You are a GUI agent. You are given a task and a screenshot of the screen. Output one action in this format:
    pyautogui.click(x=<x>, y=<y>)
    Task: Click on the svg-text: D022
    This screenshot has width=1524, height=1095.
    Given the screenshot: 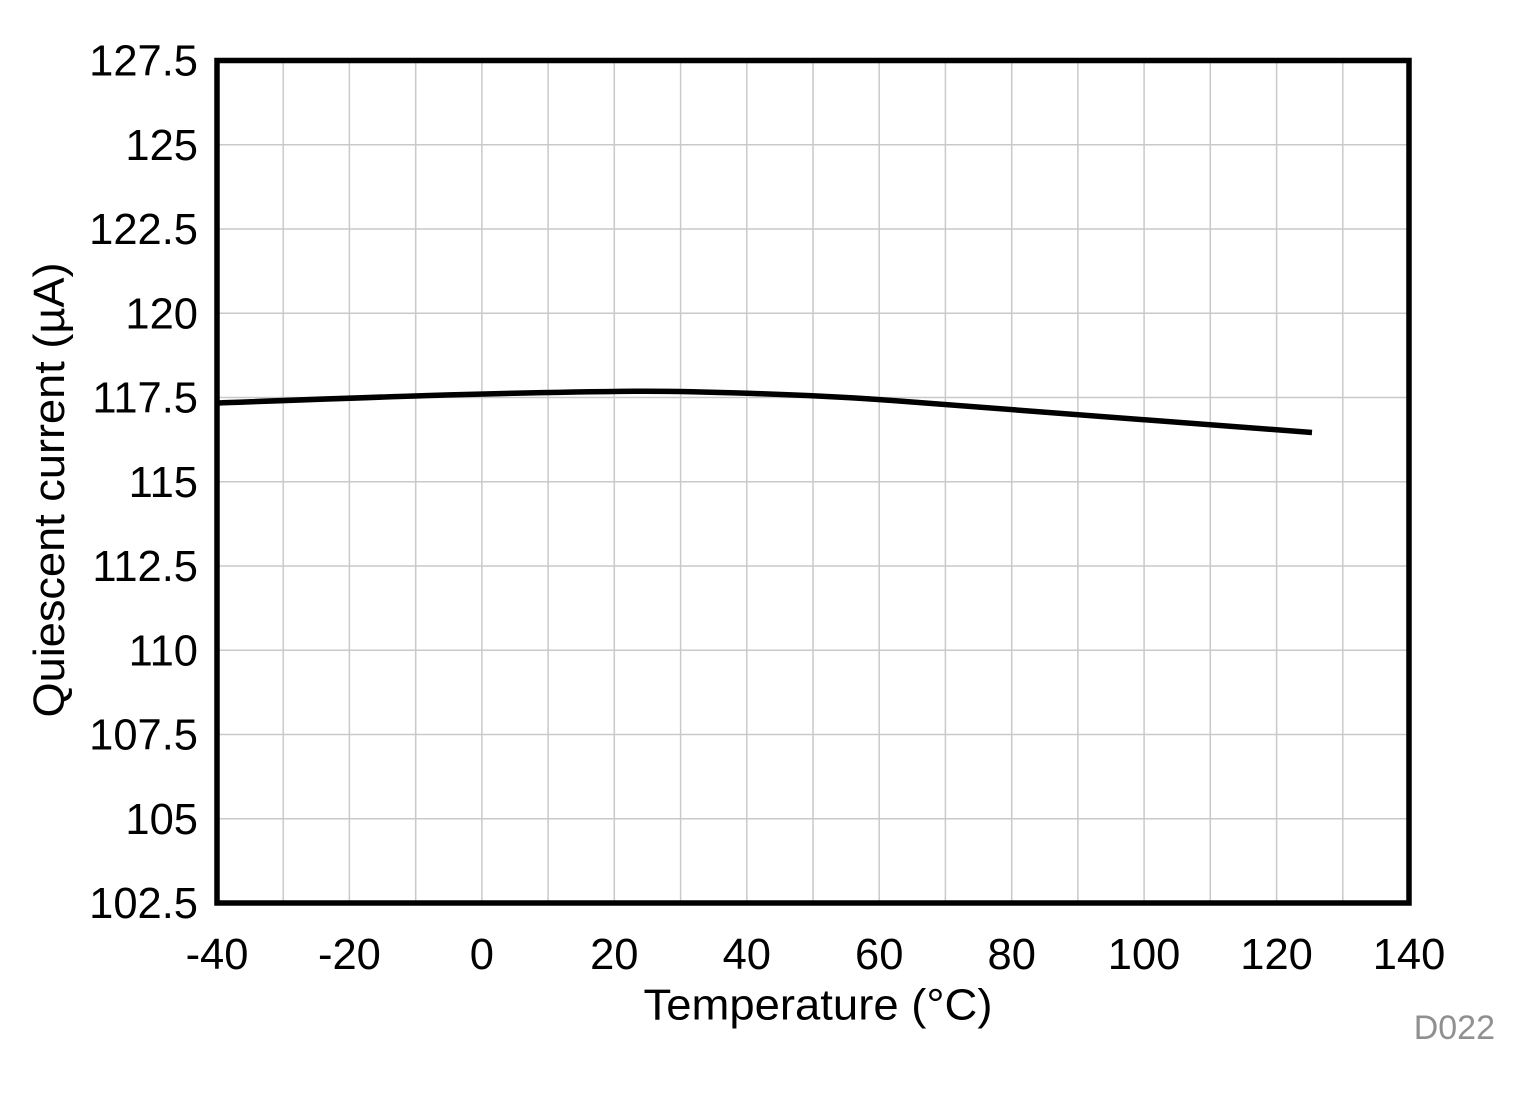 What is the action you would take?
    pyautogui.click(x=1454, y=1028)
    